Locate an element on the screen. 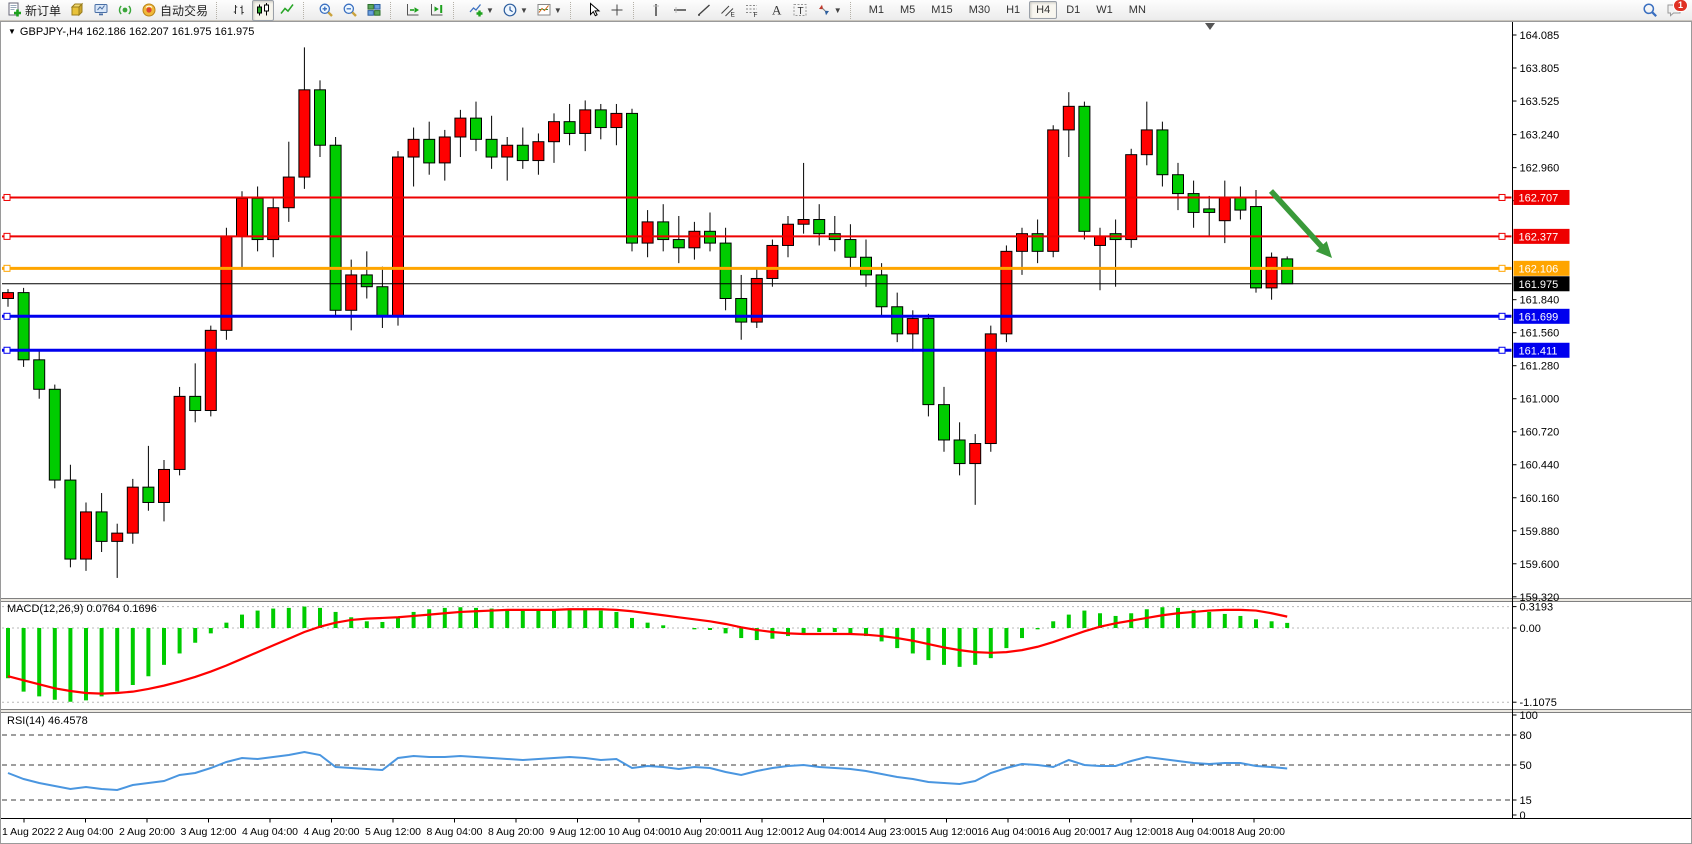 Image resolution: width=1692 pixels, height=844 pixels. robot-icon is located at coordinates (149, 10).